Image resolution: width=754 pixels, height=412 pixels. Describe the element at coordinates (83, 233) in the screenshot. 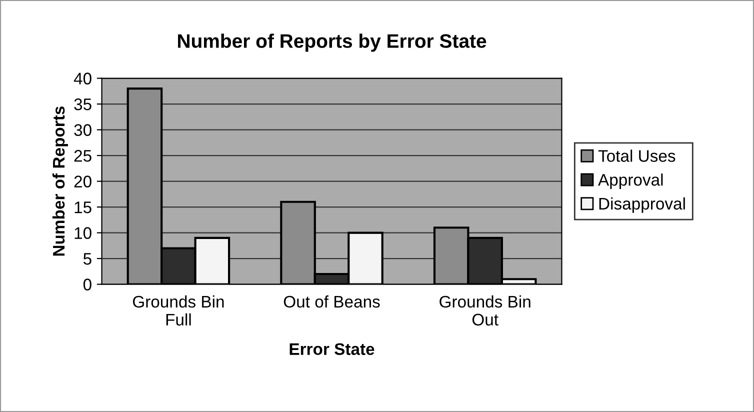

I see `y-tick-label: 10` at that location.